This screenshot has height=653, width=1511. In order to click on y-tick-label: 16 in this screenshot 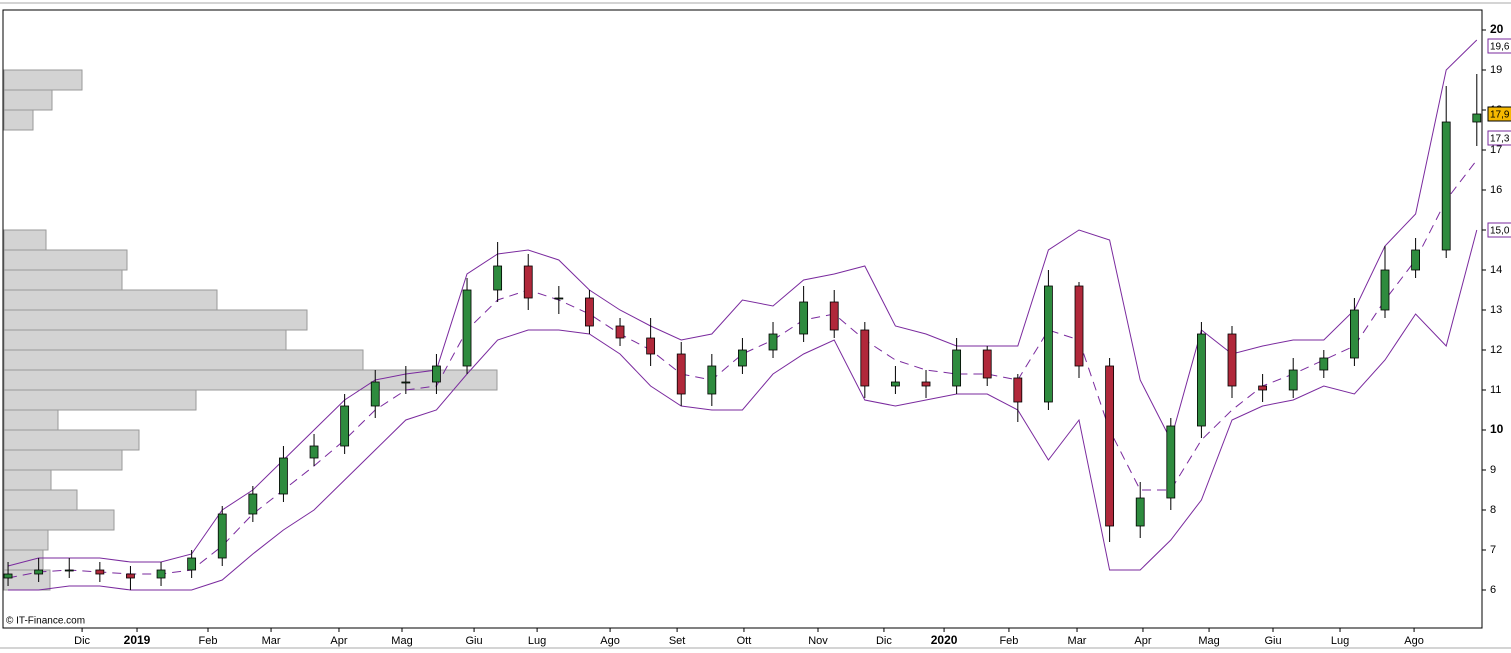, I will do `click(1496, 190)`.